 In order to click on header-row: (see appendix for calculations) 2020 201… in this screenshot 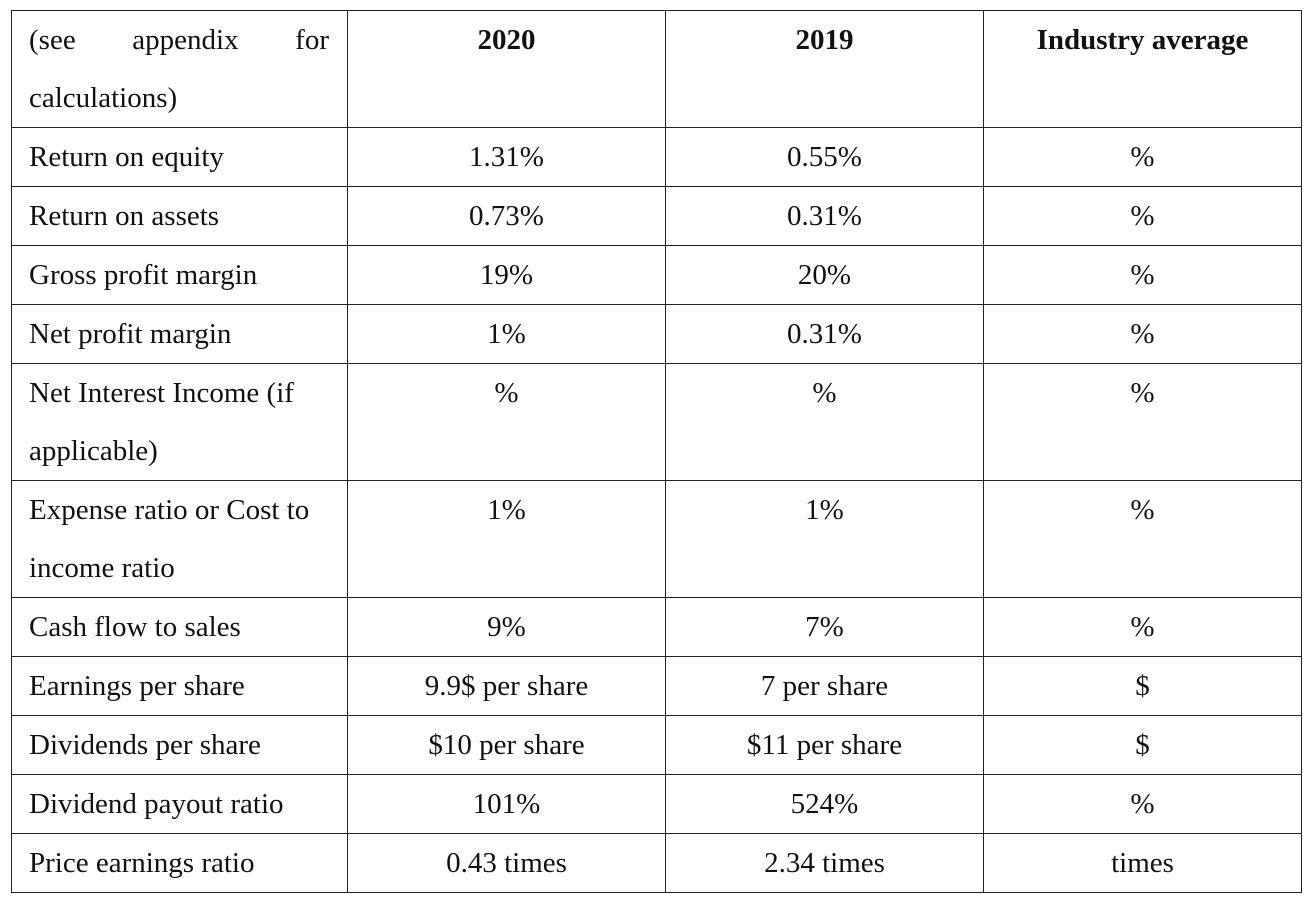, I will do `click(656, 69)`.